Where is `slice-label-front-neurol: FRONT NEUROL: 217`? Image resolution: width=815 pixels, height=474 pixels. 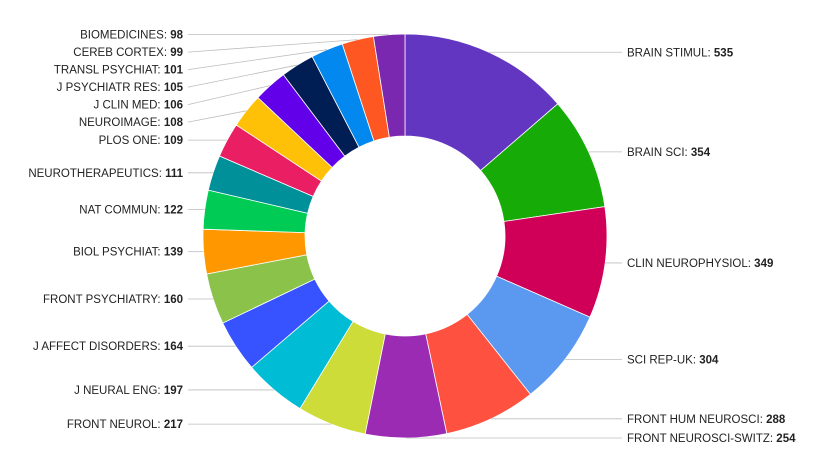
slice-label-front-neurol: FRONT NEUROL: 217 is located at coordinates (125, 425).